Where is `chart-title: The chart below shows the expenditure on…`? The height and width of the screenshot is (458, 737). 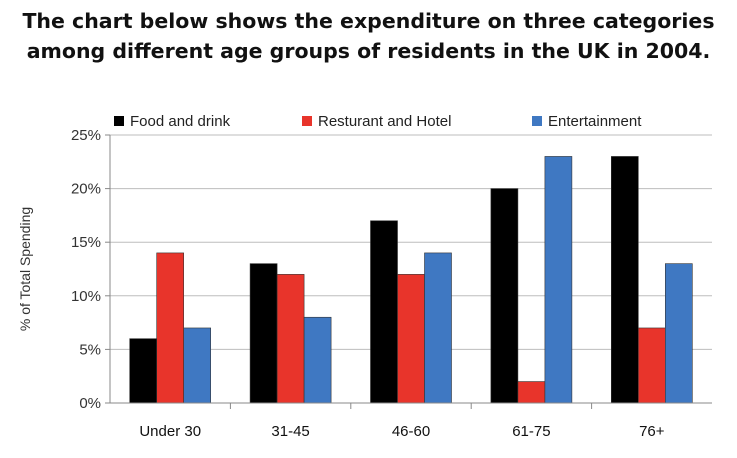
chart-title: The chart below shows the expenditure on… is located at coordinates (368, 36).